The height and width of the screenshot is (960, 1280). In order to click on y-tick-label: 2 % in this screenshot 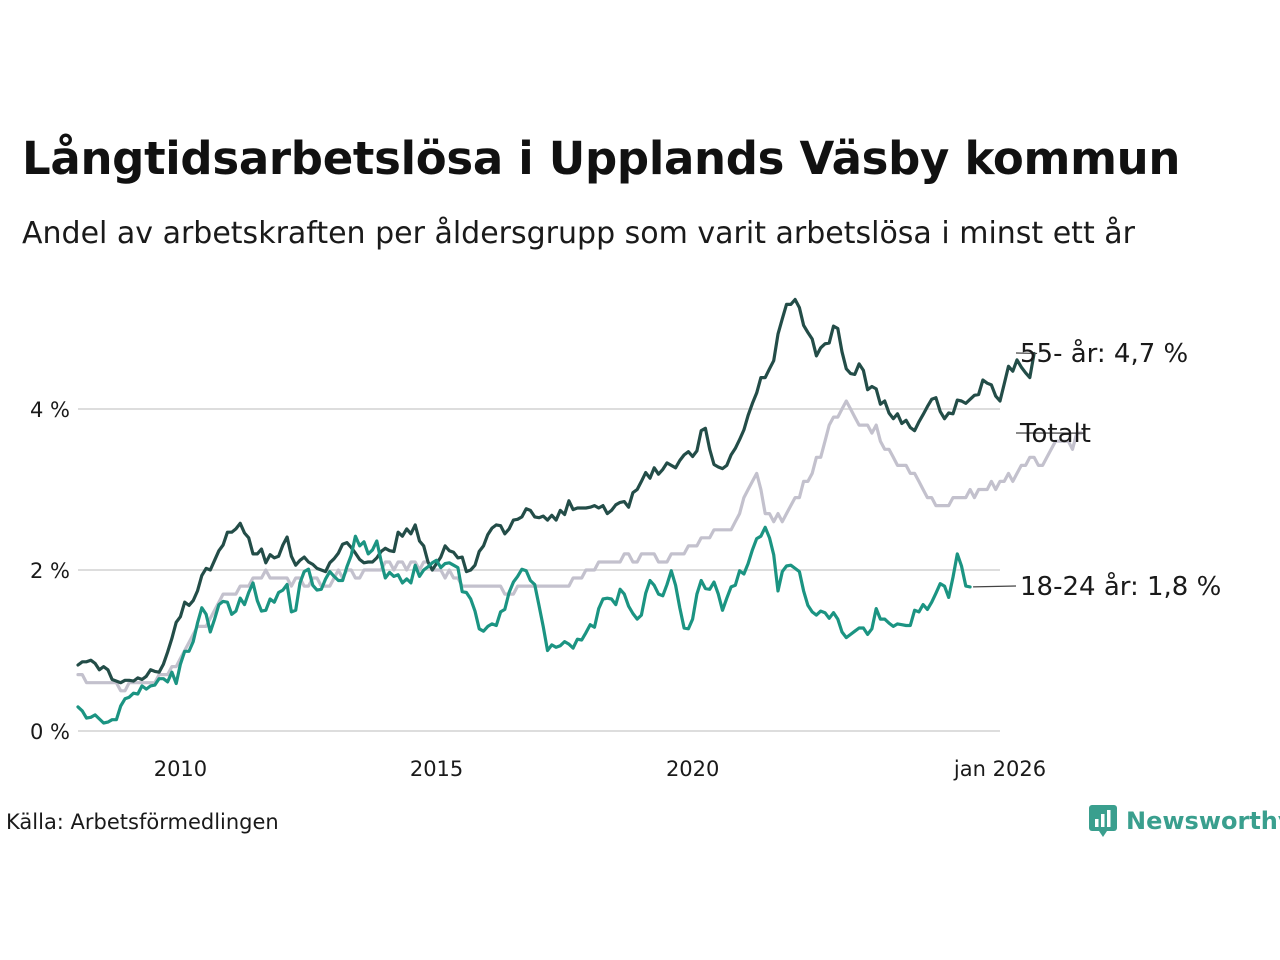, I will do `click(50, 571)`.